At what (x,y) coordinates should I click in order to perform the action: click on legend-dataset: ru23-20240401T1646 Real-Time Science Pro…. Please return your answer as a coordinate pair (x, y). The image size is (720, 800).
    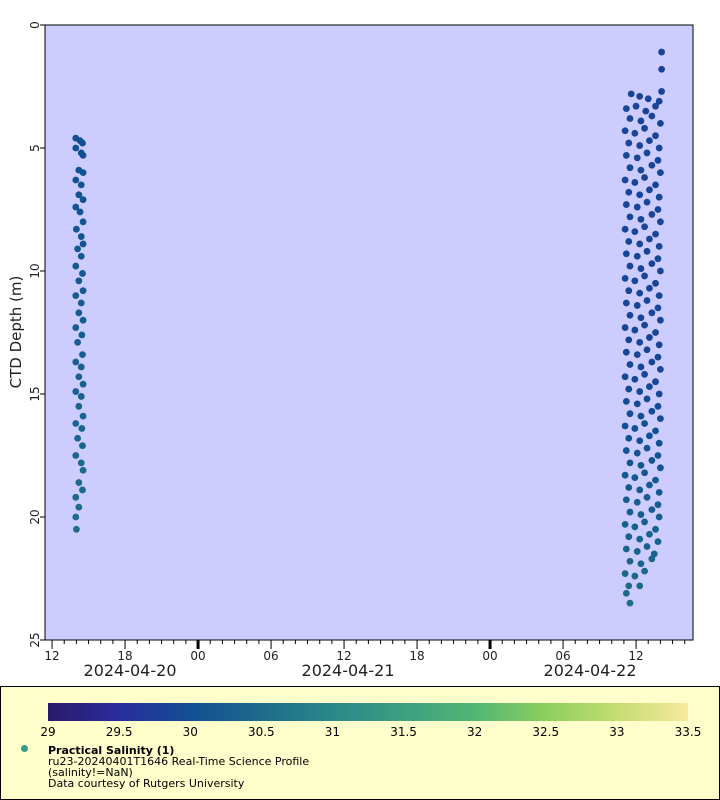
    Looking at the image, I should click on (179, 761).